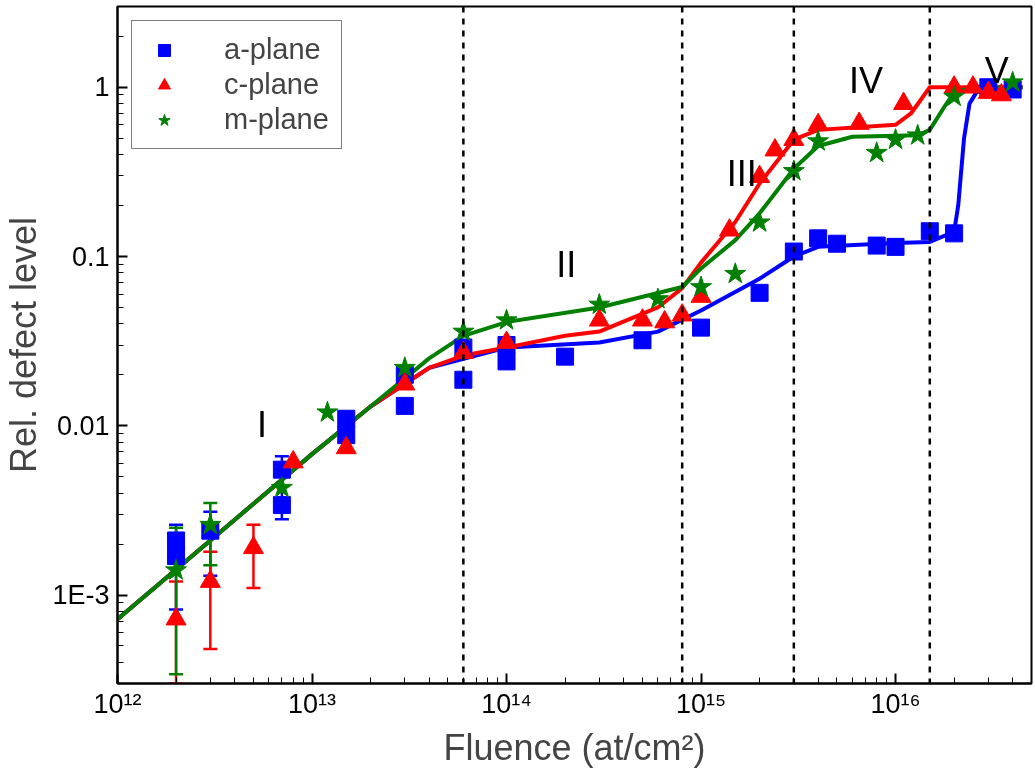 The image size is (1035, 770). I want to click on y-axis-title: Rel. defect level, so click(24, 345).